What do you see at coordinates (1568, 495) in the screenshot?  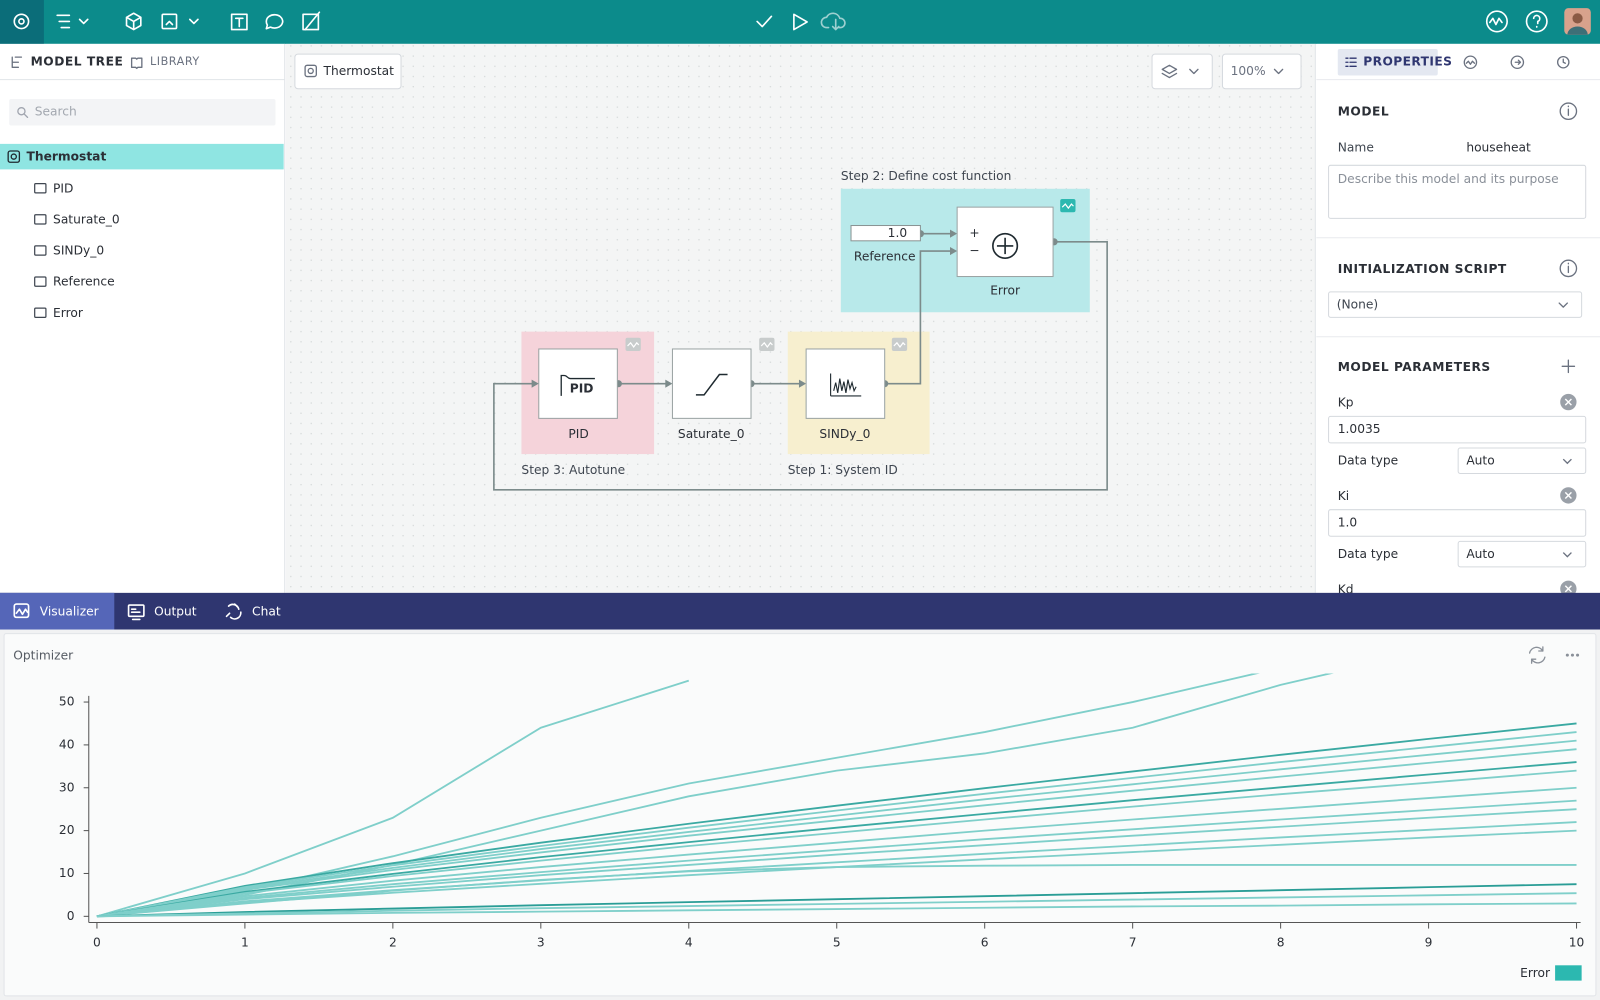 I see `remove-icon` at bounding box center [1568, 495].